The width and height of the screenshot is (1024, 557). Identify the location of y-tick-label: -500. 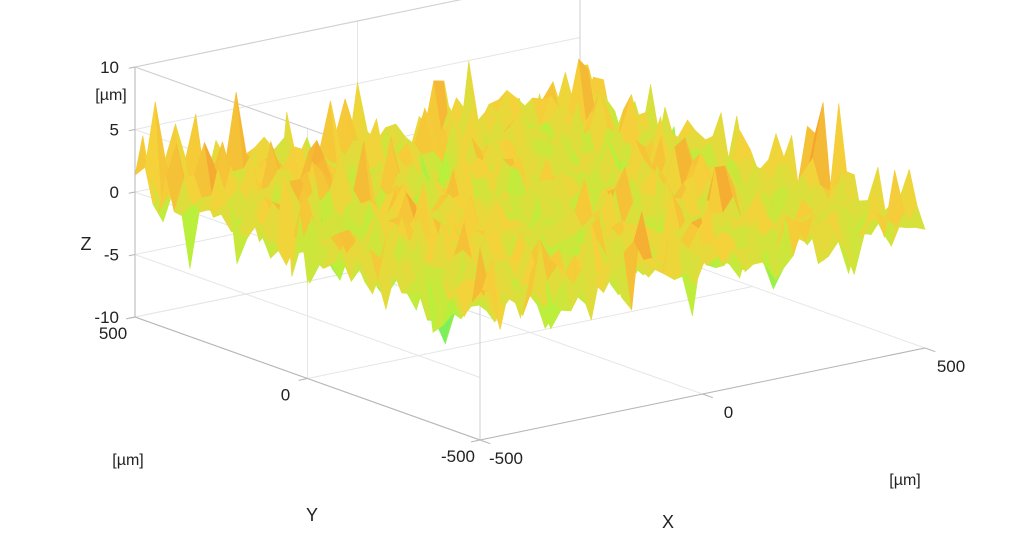
(458, 456).